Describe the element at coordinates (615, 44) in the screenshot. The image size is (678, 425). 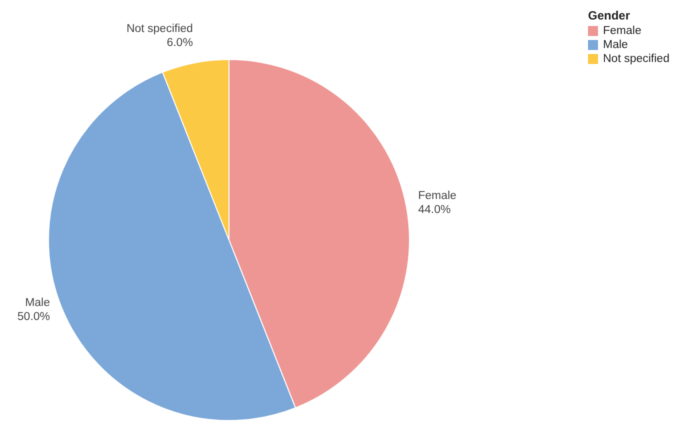
I see `legend-label: Male` at that location.